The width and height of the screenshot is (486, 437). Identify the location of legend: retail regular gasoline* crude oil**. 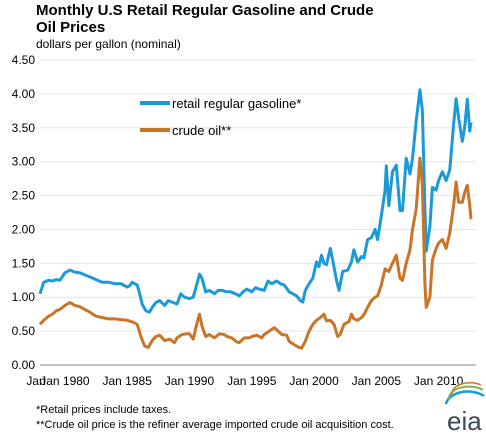
(220, 117).